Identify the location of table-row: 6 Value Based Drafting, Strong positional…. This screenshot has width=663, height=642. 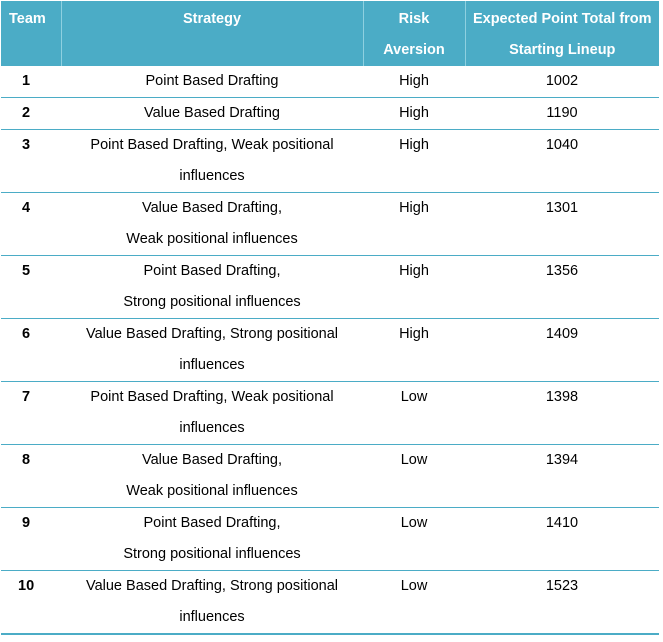
(330, 350).